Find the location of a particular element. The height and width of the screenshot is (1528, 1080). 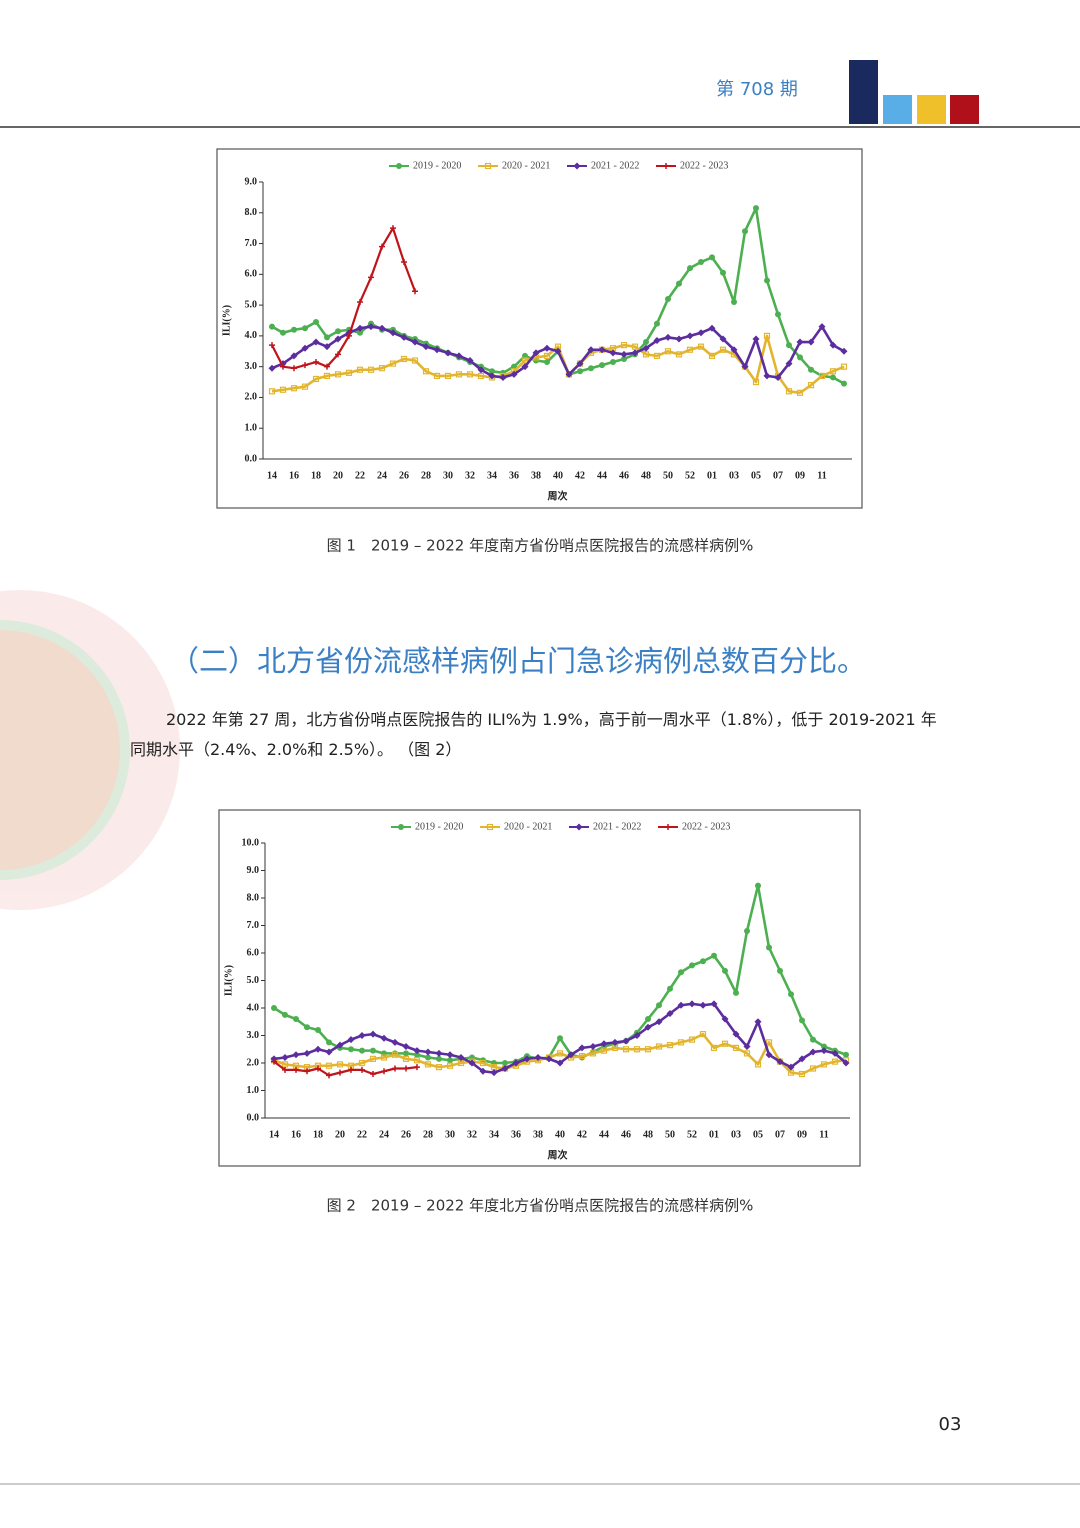

virus-body is located at coordinates (90, 750).